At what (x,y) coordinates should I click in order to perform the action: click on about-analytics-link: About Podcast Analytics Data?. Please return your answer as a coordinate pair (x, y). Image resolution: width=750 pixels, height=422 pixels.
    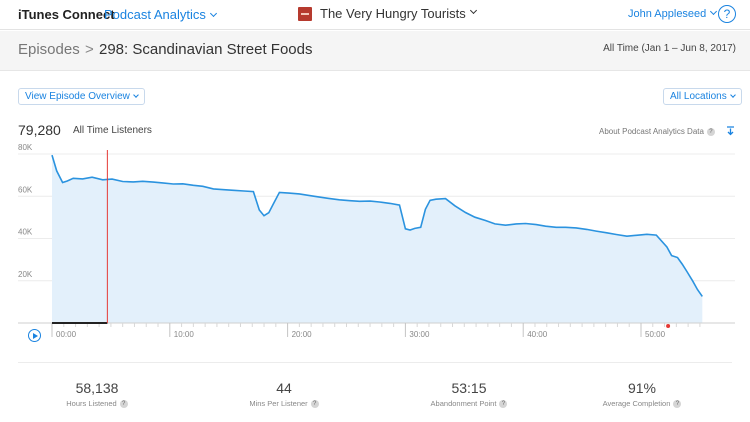
    Looking at the image, I should click on (657, 132).